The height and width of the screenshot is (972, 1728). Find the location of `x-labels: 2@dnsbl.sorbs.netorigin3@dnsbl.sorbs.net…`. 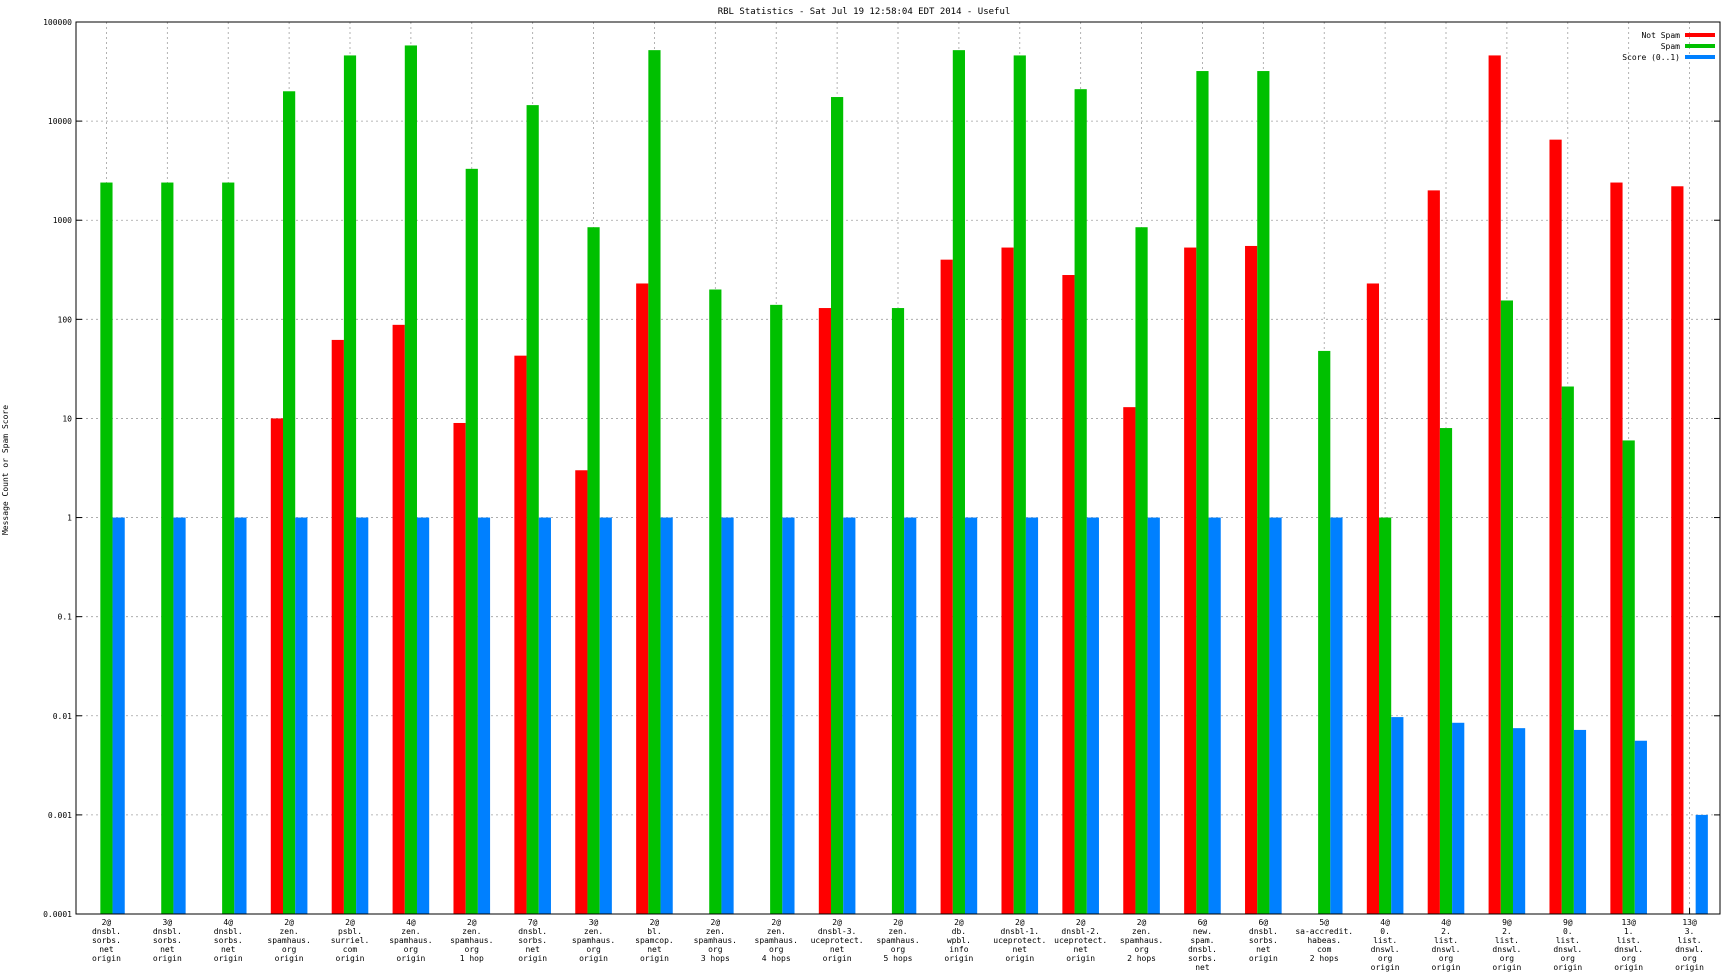

x-labels: 2@dnsbl.sorbs.netorigin3@dnsbl.sorbs.net… is located at coordinates (898, 945).